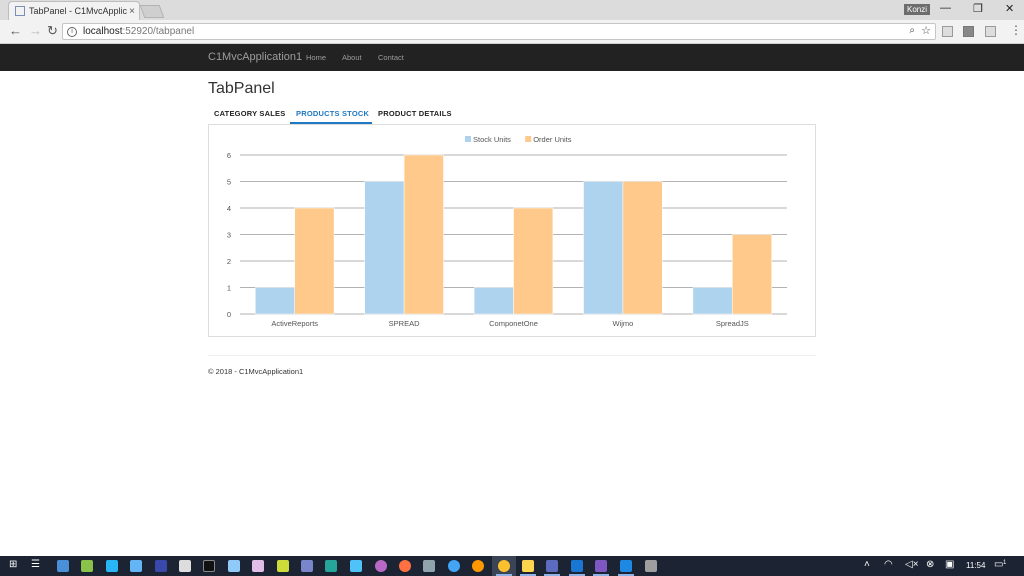 This screenshot has height=576, width=1024. What do you see at coordinates (601, 566) in the screenshot?
I see `visual-studio-icon` at bounding box center [601, 566].